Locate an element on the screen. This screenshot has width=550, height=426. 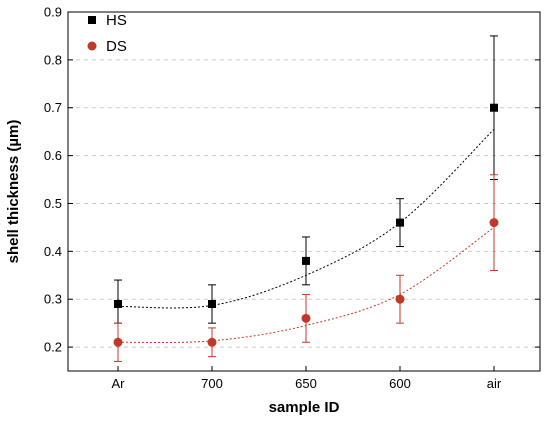
y-tick-label: 0.6 is located at coordinates (53, 155).